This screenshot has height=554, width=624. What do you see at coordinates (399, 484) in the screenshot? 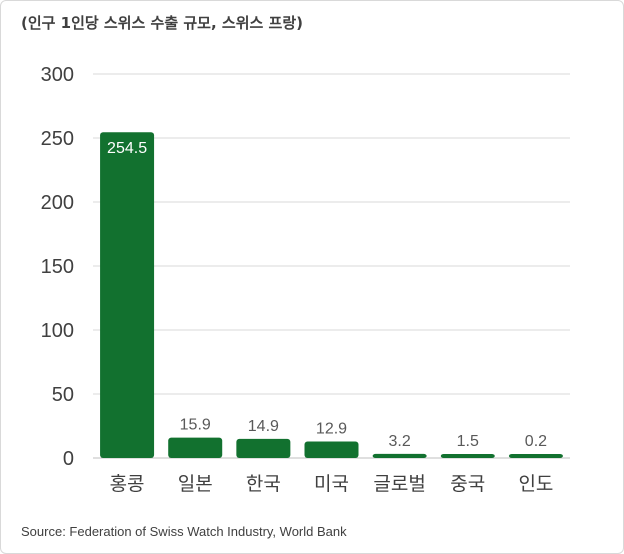
I see `x-tick-label: 글로벌` at bounding box center [399, 484].